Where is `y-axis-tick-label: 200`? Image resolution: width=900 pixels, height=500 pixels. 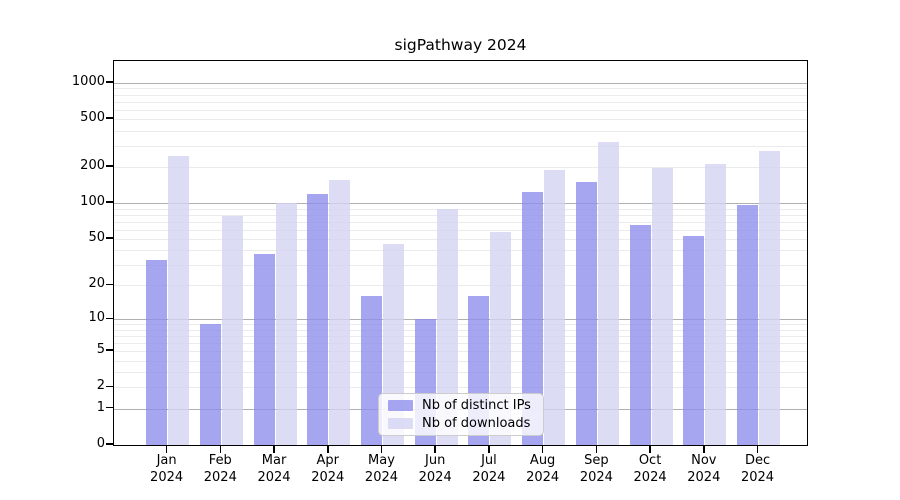
y-axis-tick-label: 200 is located at coordinates (92, 165).